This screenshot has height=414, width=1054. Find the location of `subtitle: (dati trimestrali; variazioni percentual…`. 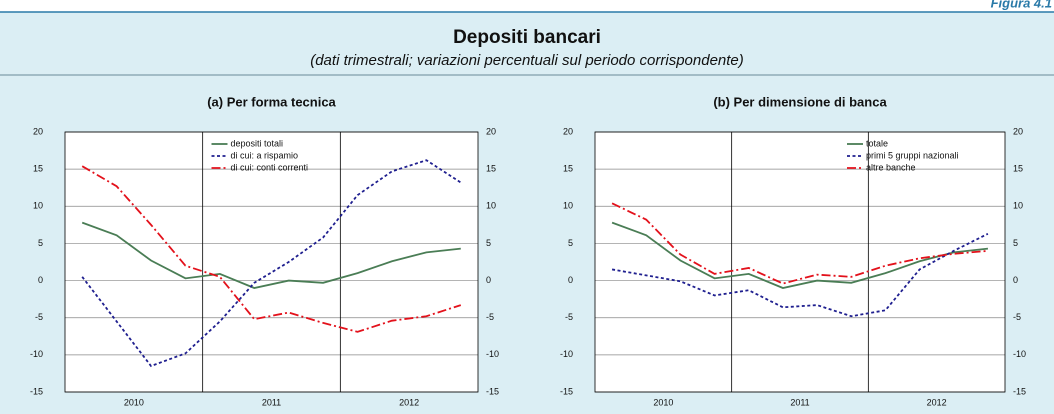

subtitle: (dati trimestrali; variazioni percentual… is located at coordinates (527, 60).